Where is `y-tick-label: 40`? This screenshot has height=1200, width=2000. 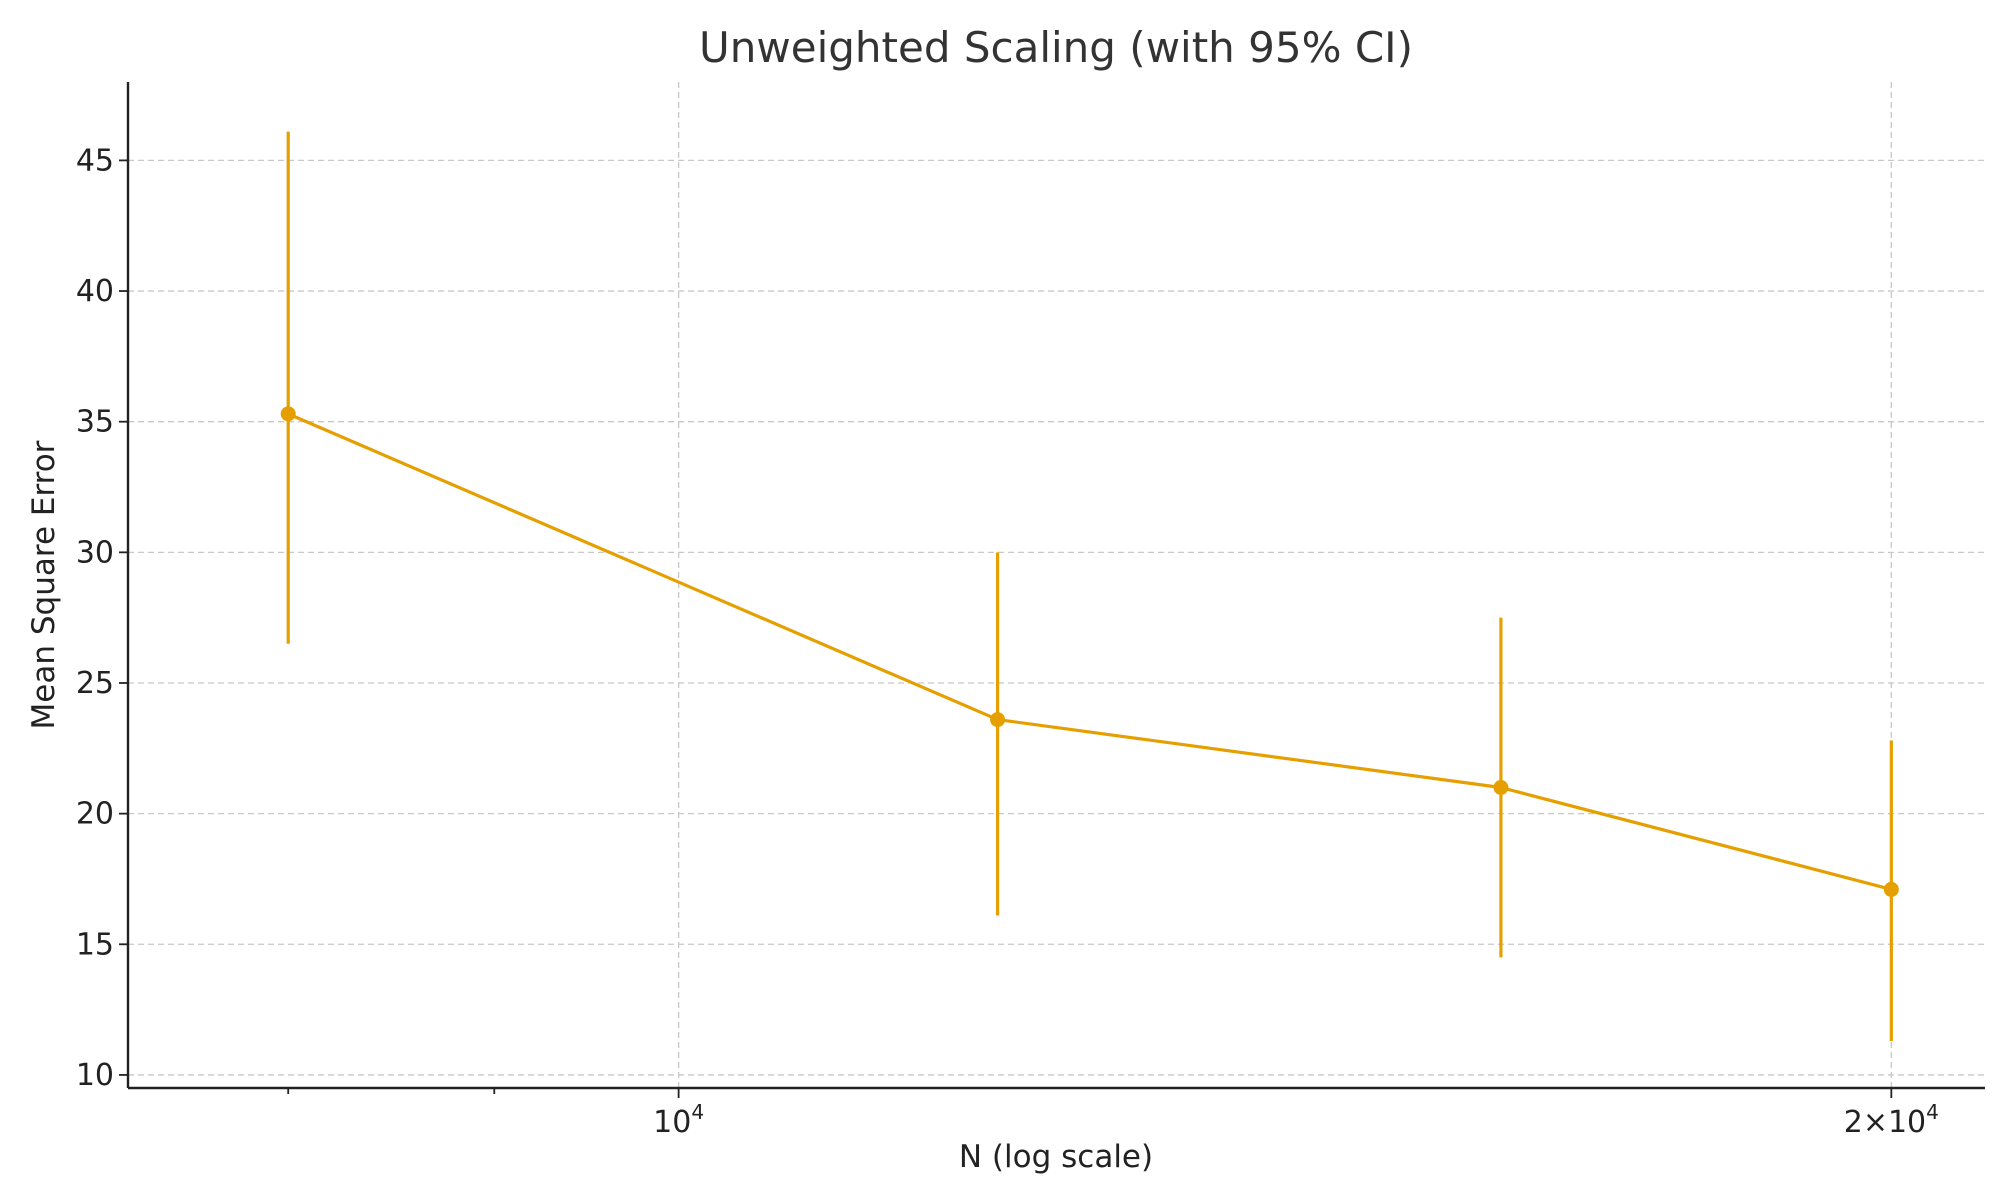
y-tick-label: 40 is located at coordinates (95, 291).